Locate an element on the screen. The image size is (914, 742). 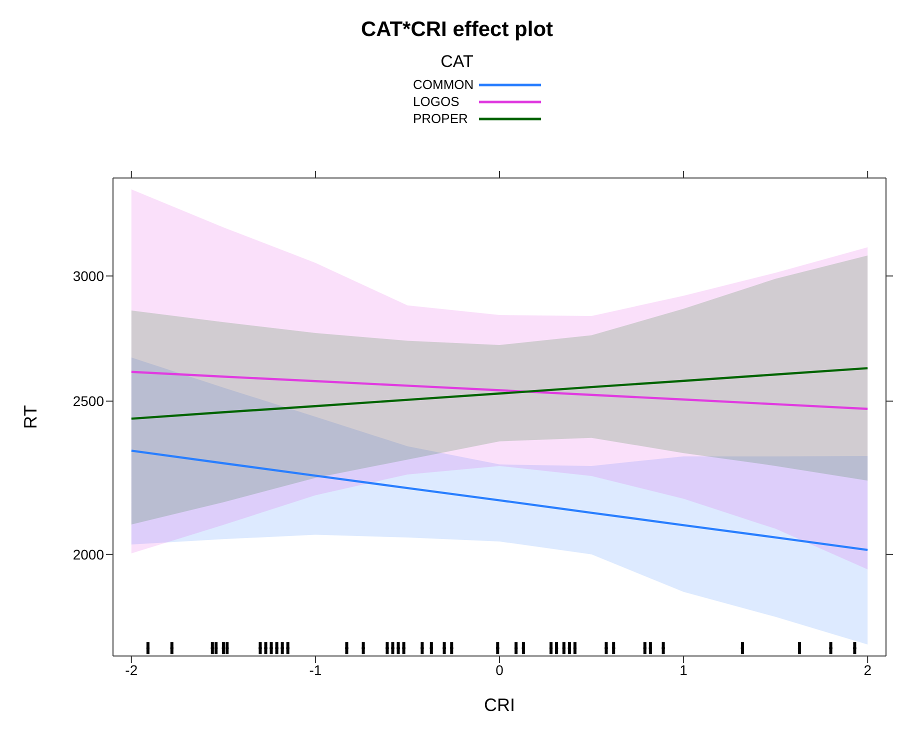
x-tick-label: -1 is located at coordinates (315, 670).